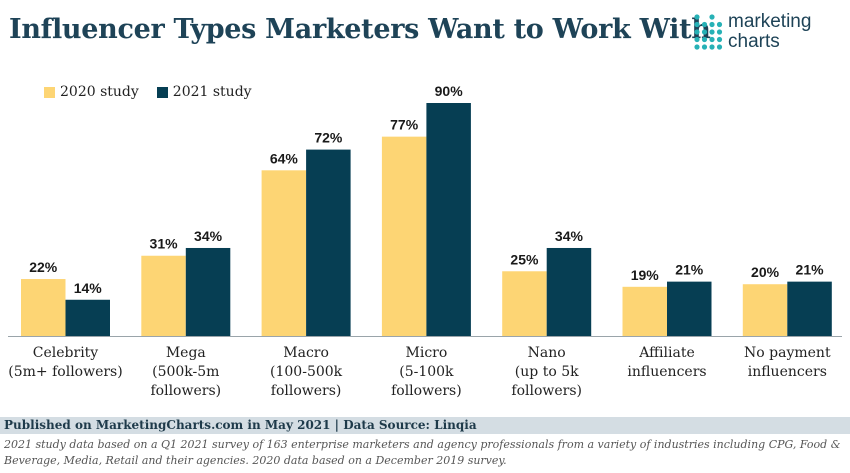 The width and height of the screenshot is (850, 473). I want to click on data-label: 22%, so click(43, 267).